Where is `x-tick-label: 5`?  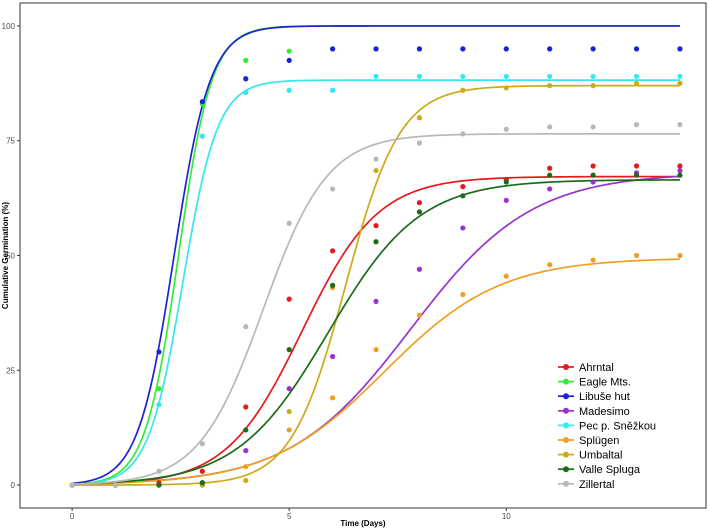
x-tick-label: 5 is located at coordinates (289, 516).